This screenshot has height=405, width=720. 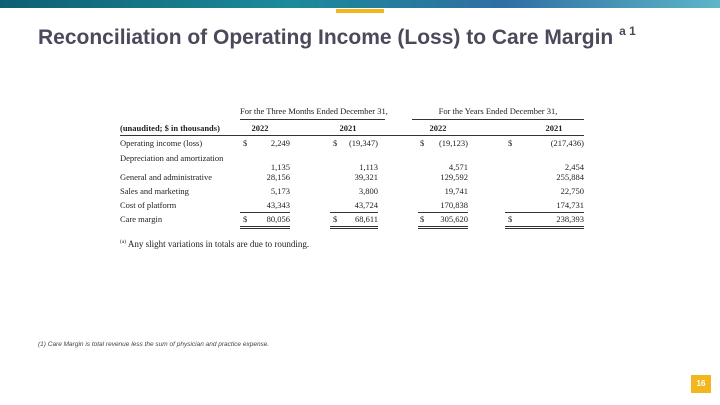 I want to click on cell-value: 255,884, so click(x=570, y=177).